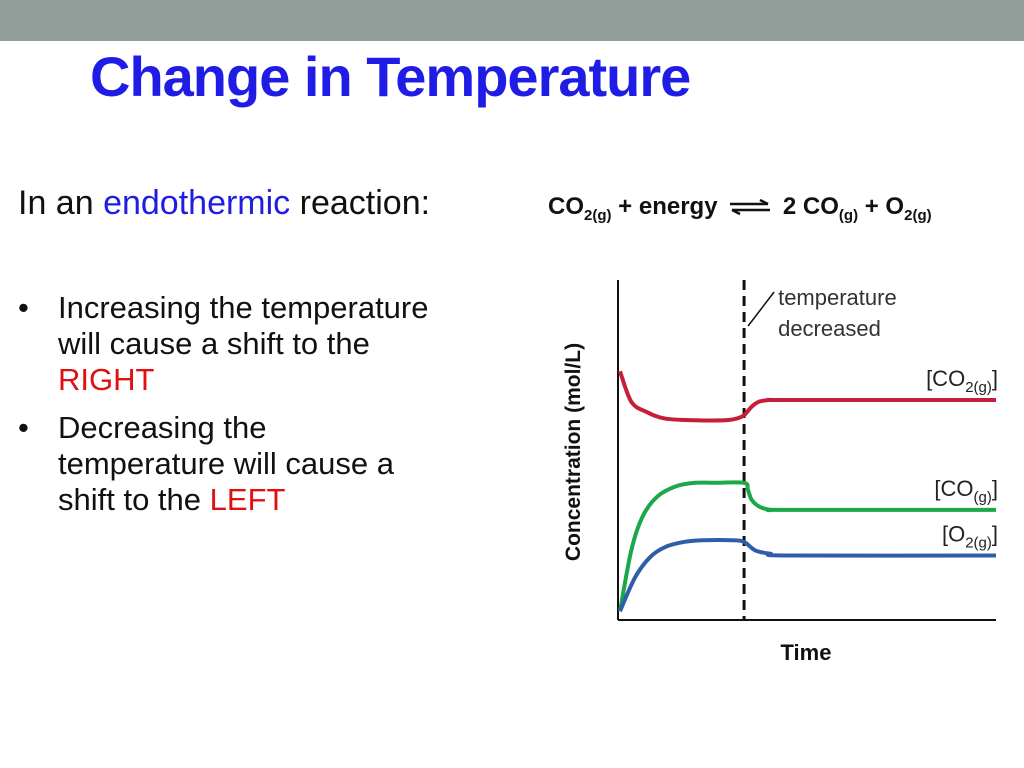  What do you see at coordinates (390, 76) in the screenshot?
I see `slide-title: Change in Temperature` at bounding box center [390, 76].